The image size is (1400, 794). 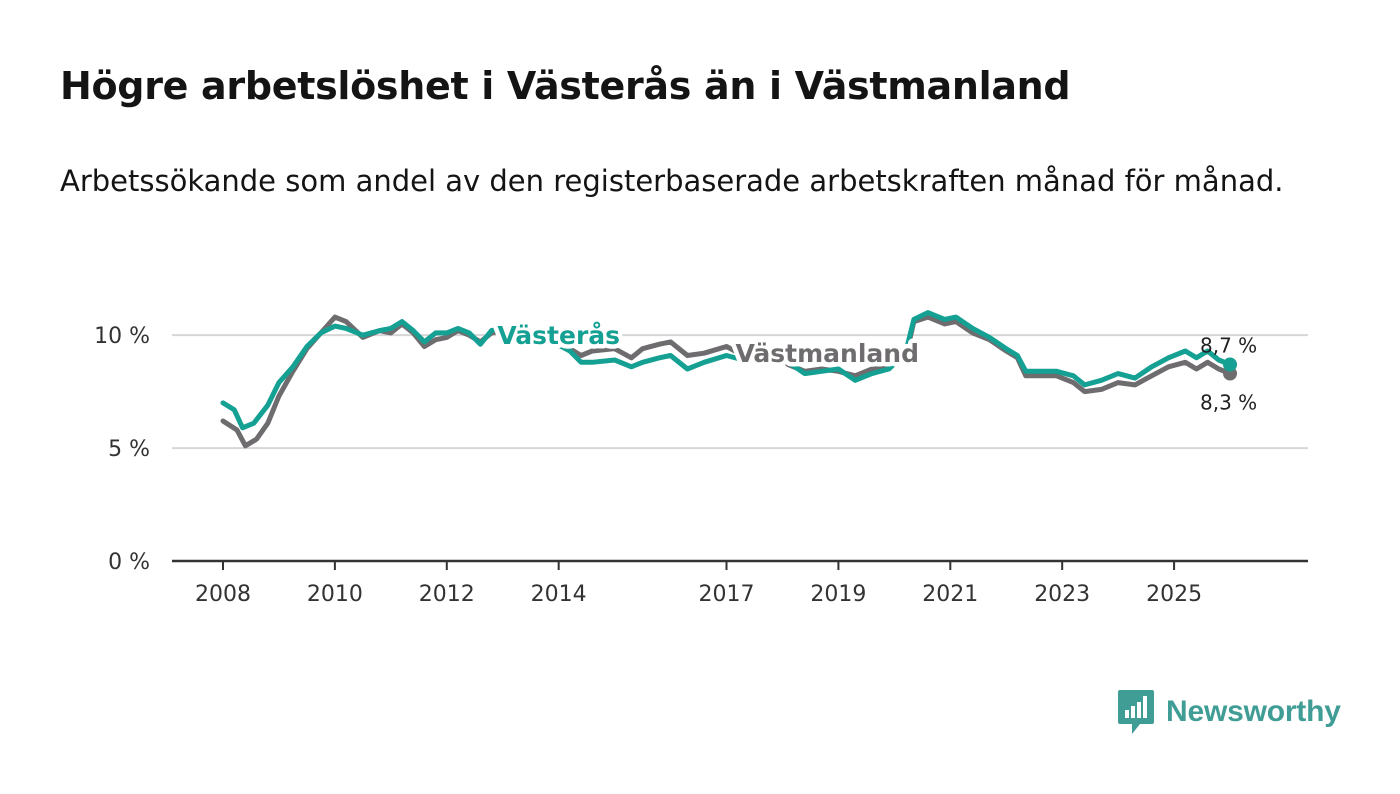 What do you see at coordinates (223, 594) in the screenshot?
I see `x-tick-label: 2008` at bounding box center [223, 594].